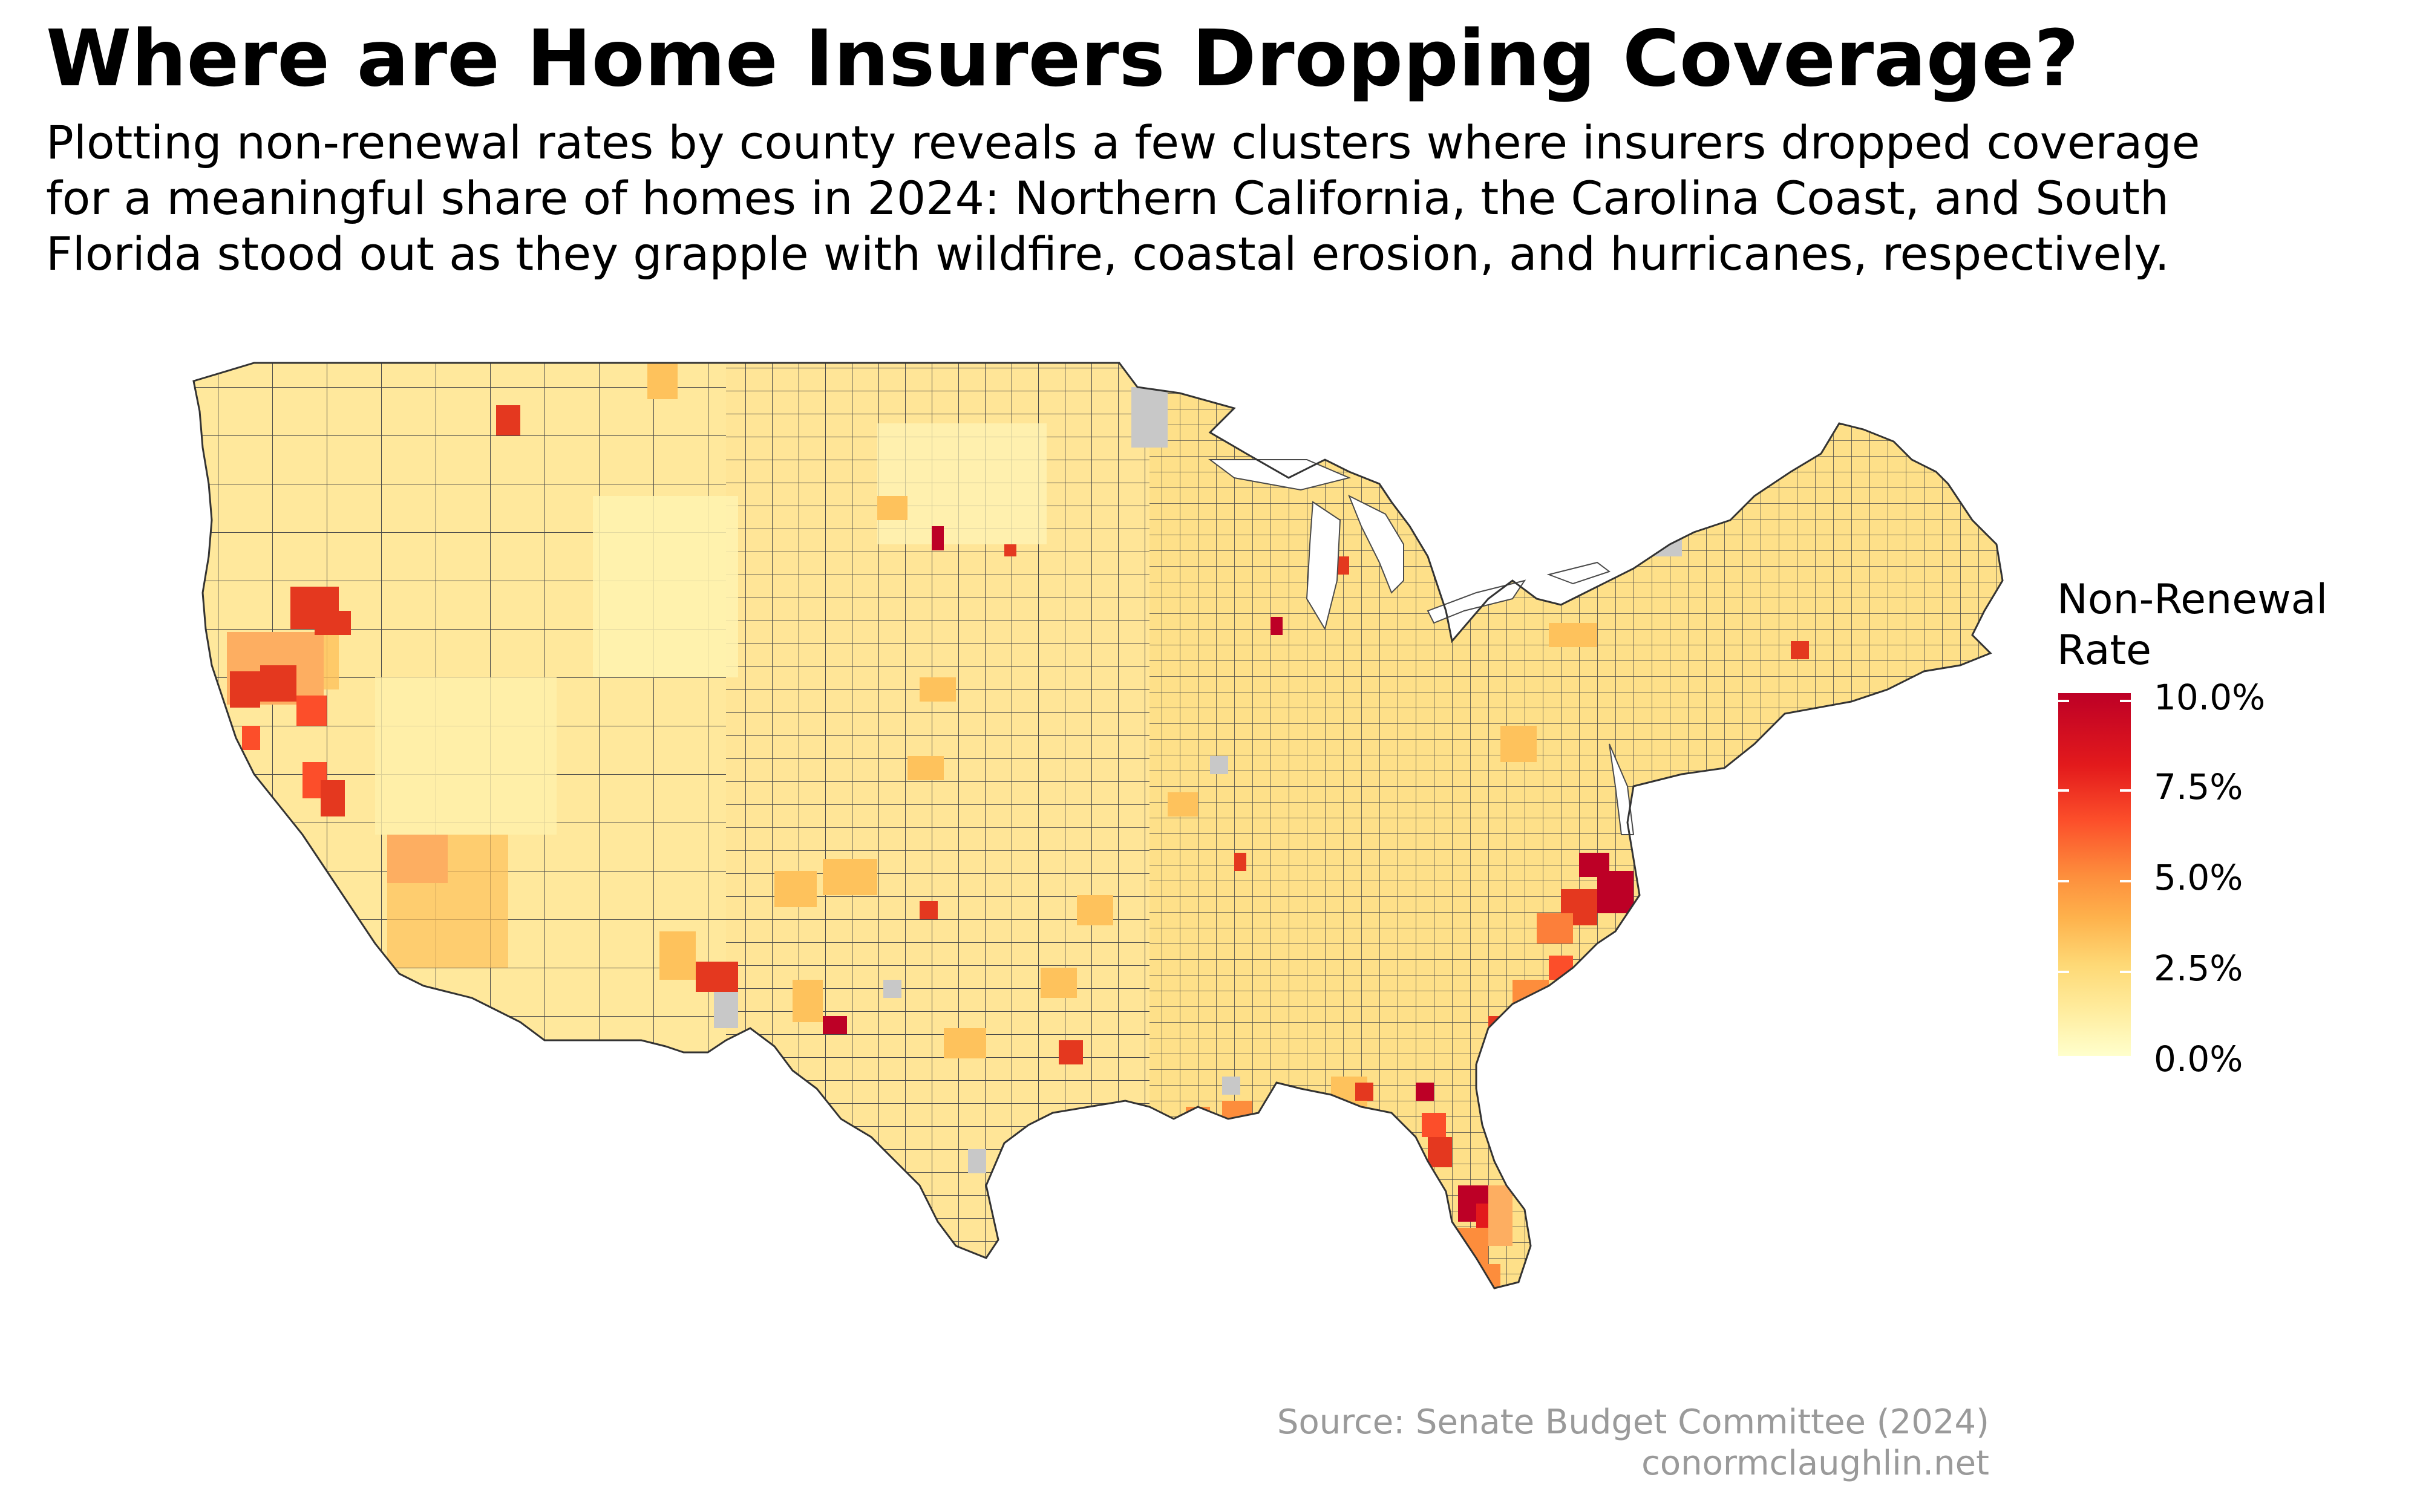 This screenshot has width=2420, height=1512. What do you see at coordinates (2210, 698) in the screenshot?
I see `legend-label-10: 10.0%` at bounding box center [2210, 698].